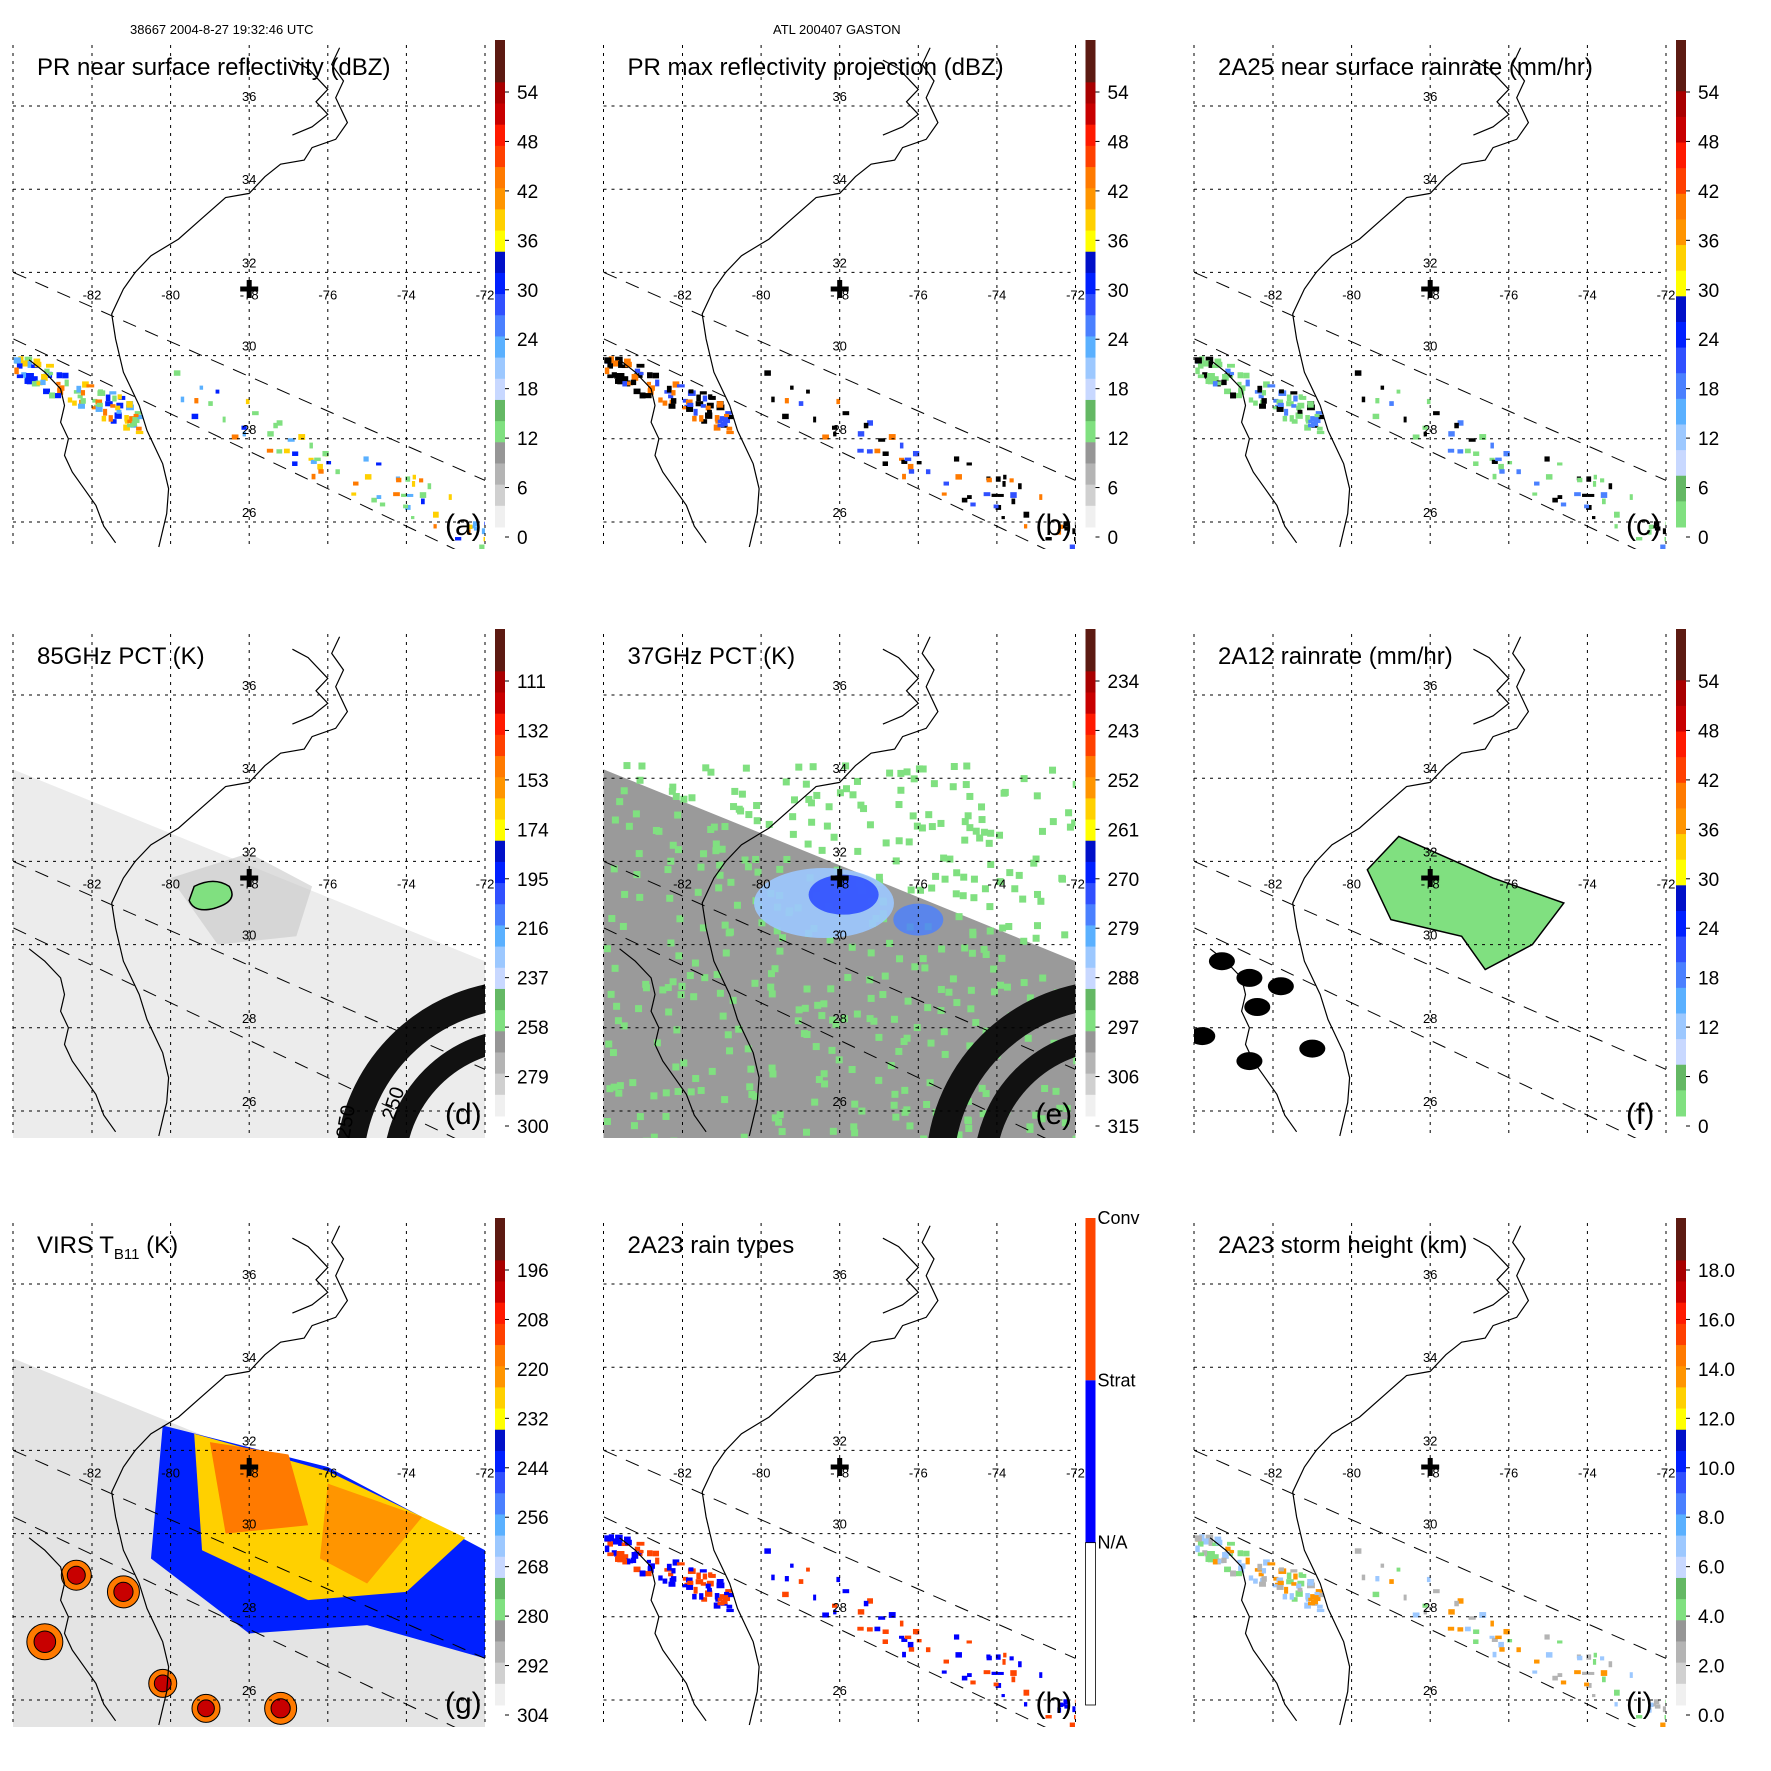 This screenshot has width=1771, height=1771. Describe the element at coordinates (533, 1667) in the screenshot. I see `colorbar-tick-label: 292` at that location.